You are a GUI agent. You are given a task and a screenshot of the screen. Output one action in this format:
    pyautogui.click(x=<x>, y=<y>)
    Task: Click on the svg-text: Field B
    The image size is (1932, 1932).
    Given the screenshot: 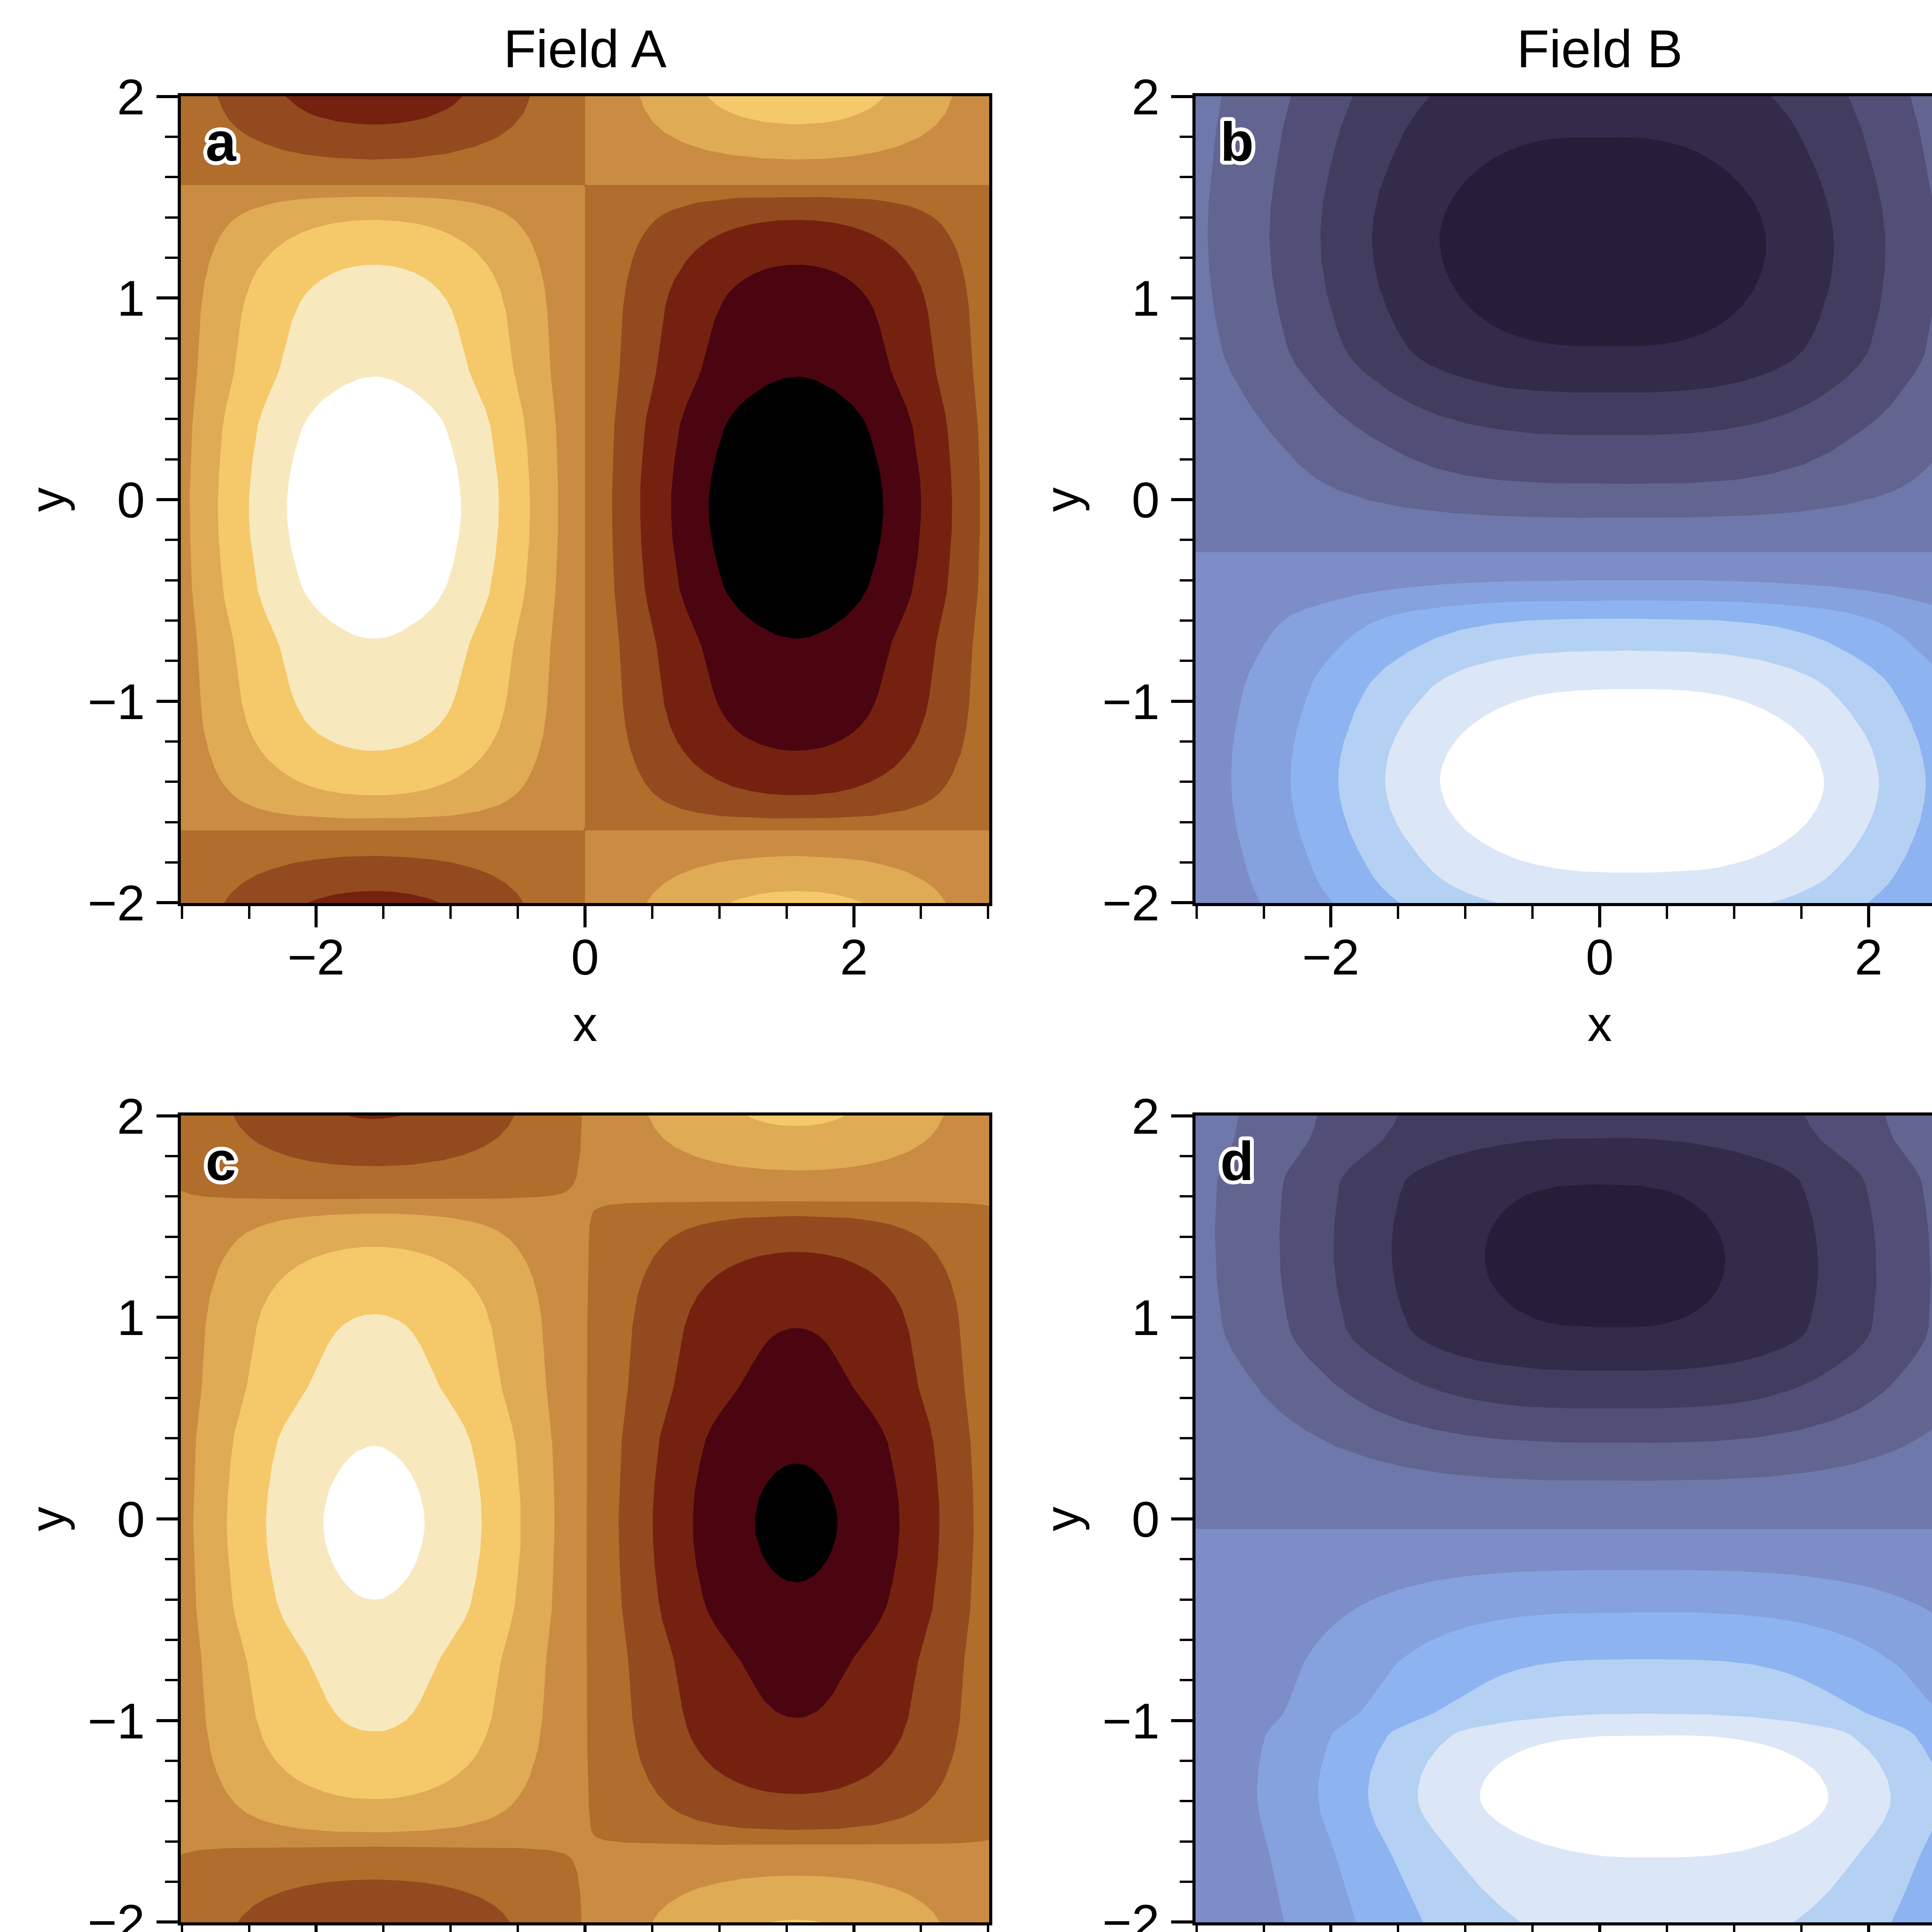 What is the action you would take?
    pyautogui.click(x=1600, y=49)
    